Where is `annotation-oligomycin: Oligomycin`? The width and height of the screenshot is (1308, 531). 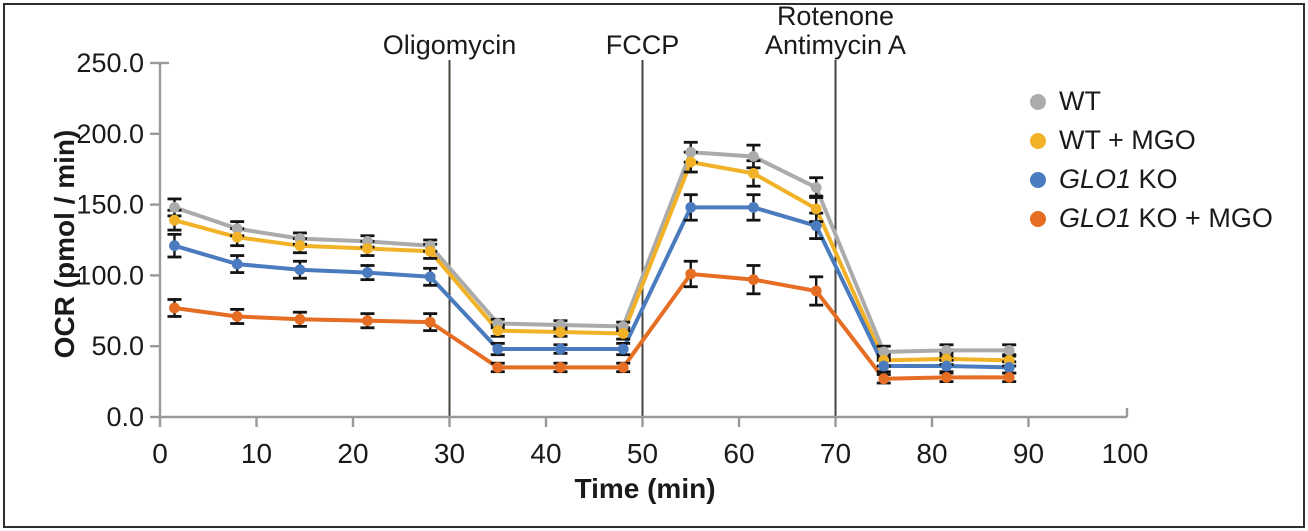 annotation-oligomycin: Oligomycin is located at coordinates (450, 32).